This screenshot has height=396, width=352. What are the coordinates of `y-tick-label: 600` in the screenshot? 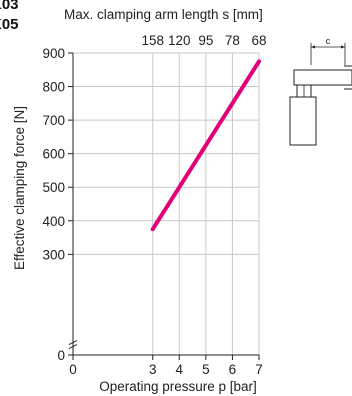 It's located at (53, 154).